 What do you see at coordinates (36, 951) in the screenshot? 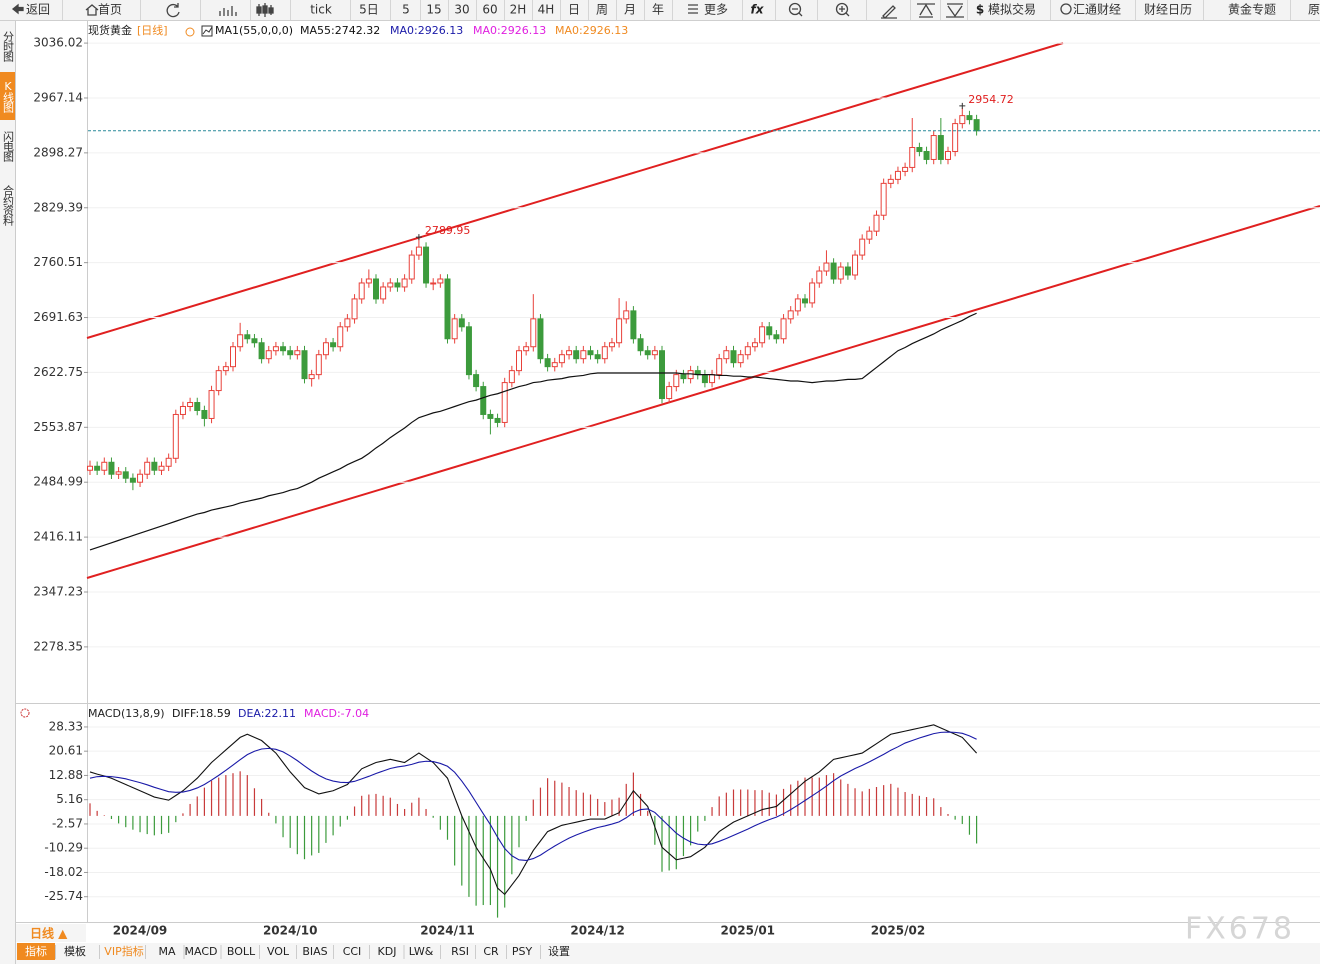
I see `indicator-tab: 指标` at bounding box center [36, 951].